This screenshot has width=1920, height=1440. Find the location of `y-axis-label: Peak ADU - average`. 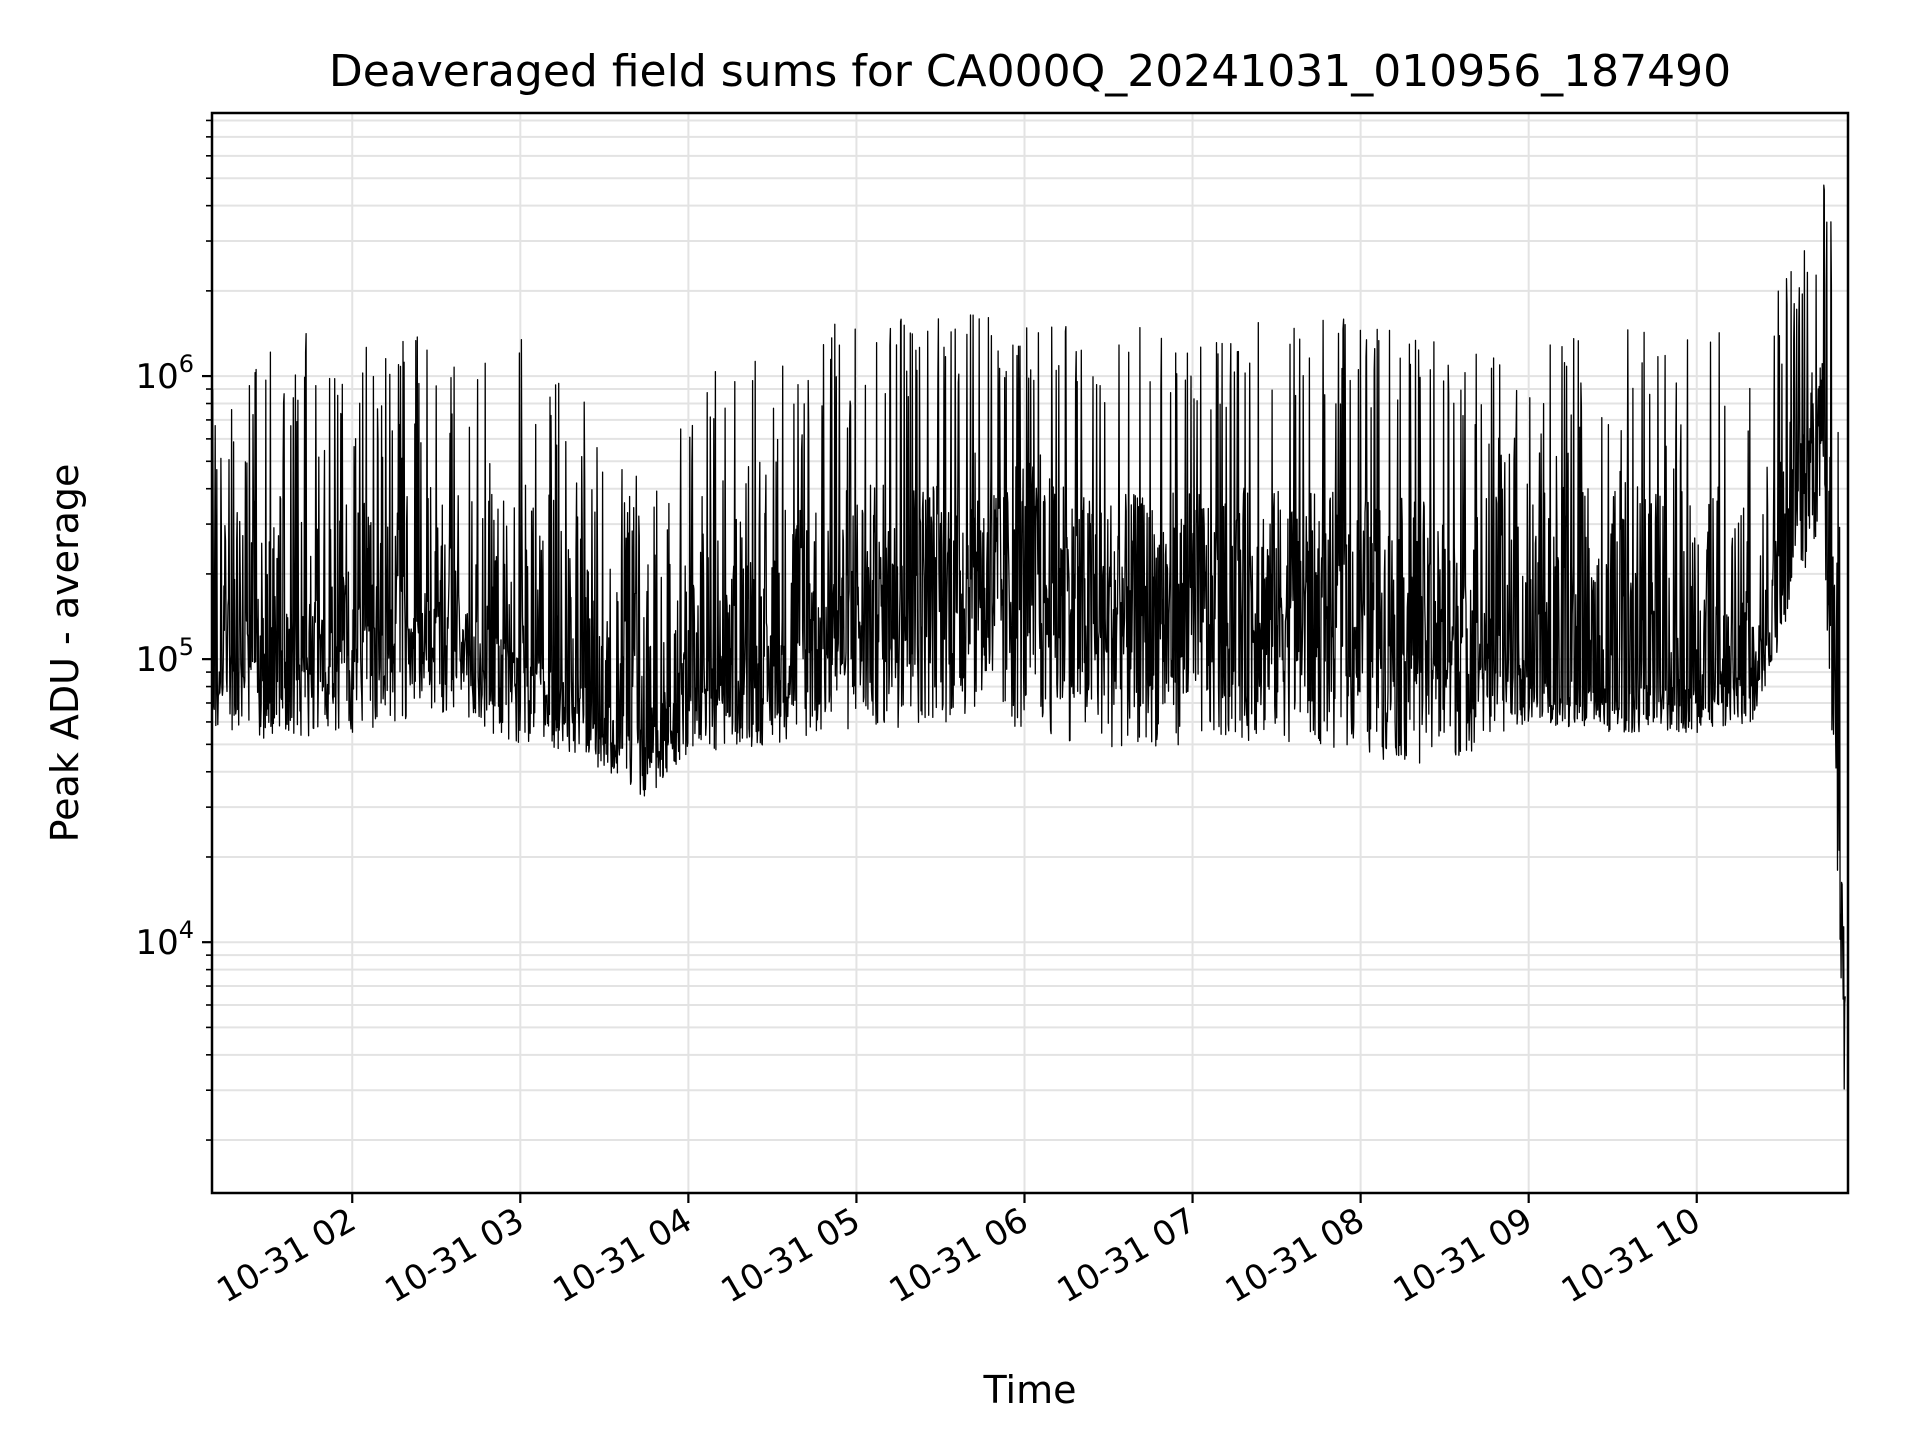

y-axis-label: Peak ADU - average is located at coordinates (65, 653).